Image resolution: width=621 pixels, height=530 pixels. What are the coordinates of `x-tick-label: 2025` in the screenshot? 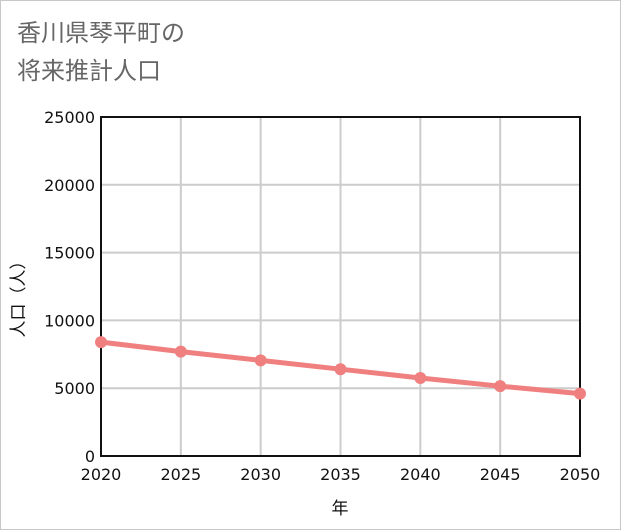 It's located at (180, 474).